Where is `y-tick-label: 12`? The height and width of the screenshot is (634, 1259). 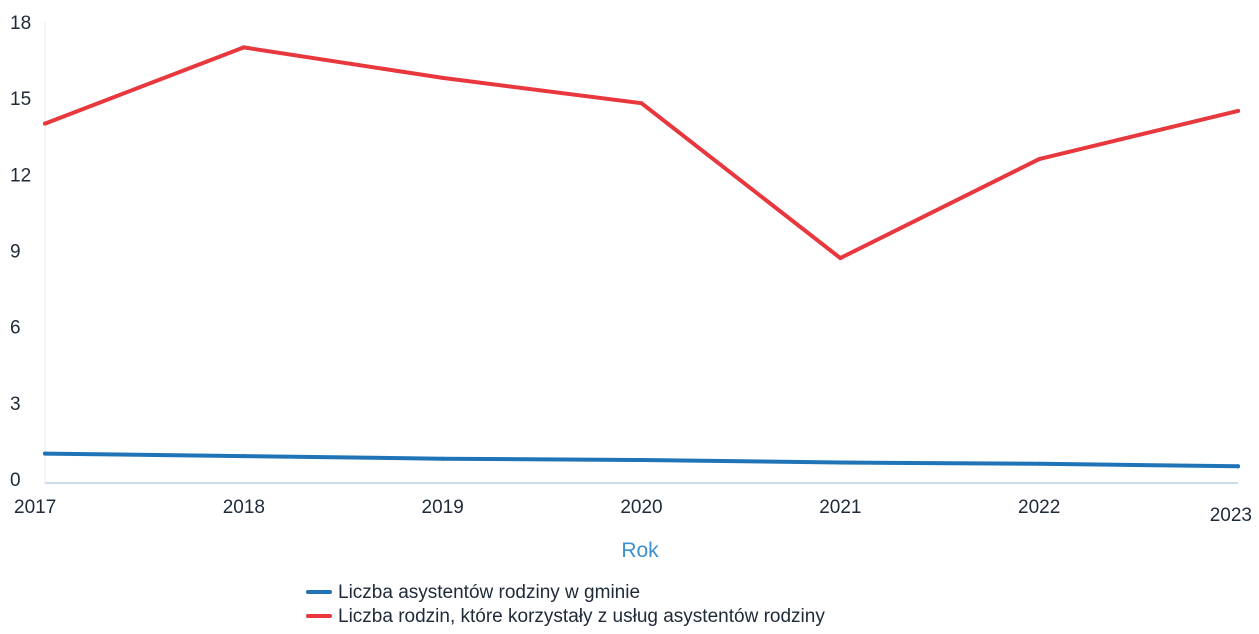
y-tick-label: 12 is located at coordinates (20, 175).